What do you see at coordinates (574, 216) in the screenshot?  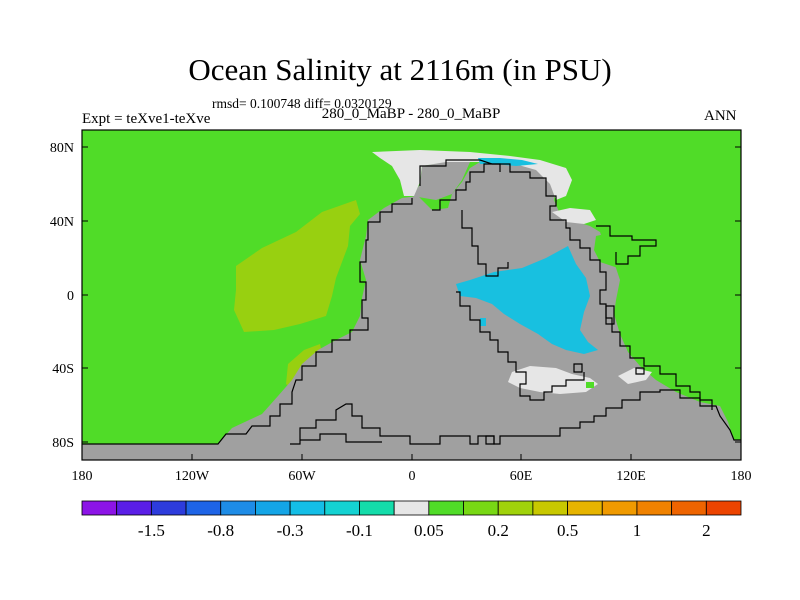 I see `near-zero-north-atlantic` at bounding box center [574, 216].